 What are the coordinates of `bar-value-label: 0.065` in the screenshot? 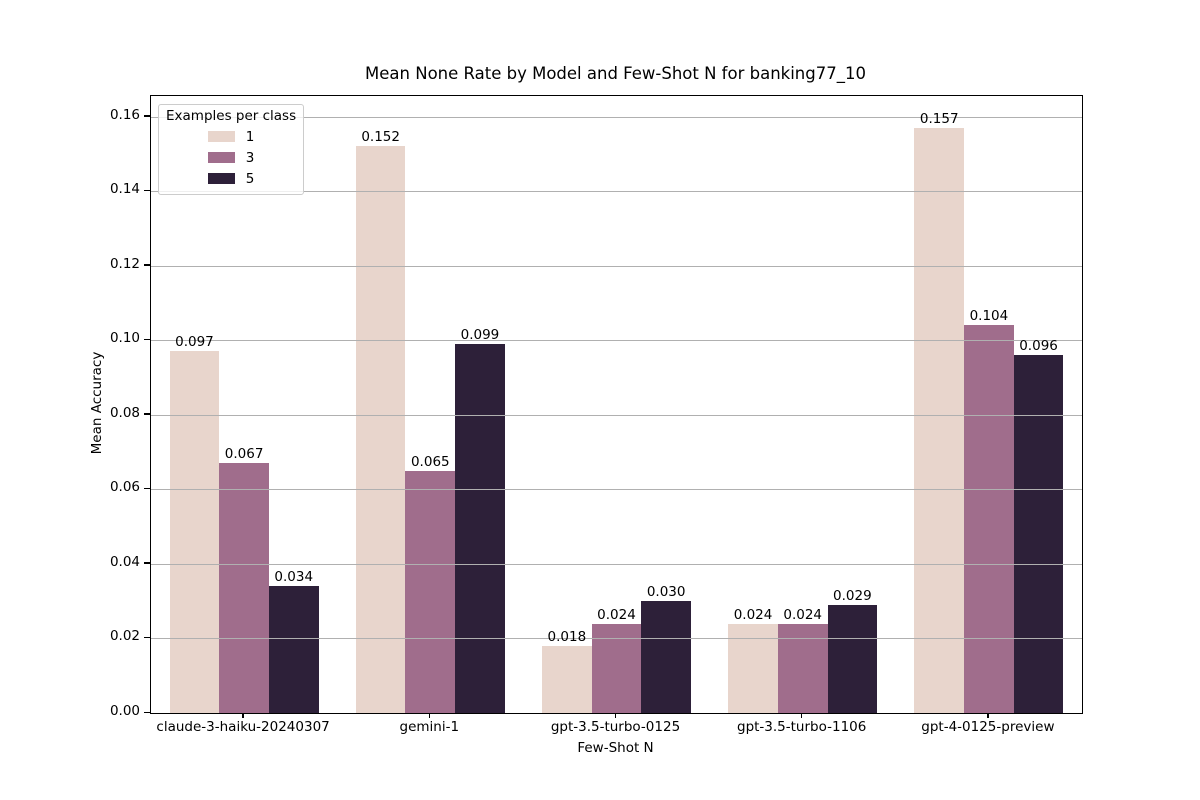 It's located at (430, 461).